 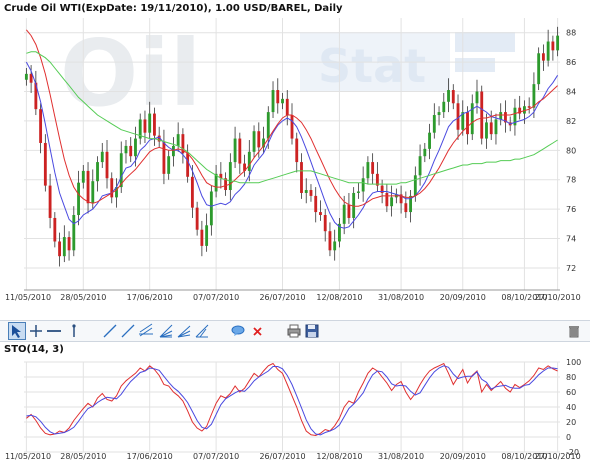 What do you see at coordinates (571, 392) in the screenshot?
I see `sto-y-tick-4: 60` at bounding box center [571, 392].